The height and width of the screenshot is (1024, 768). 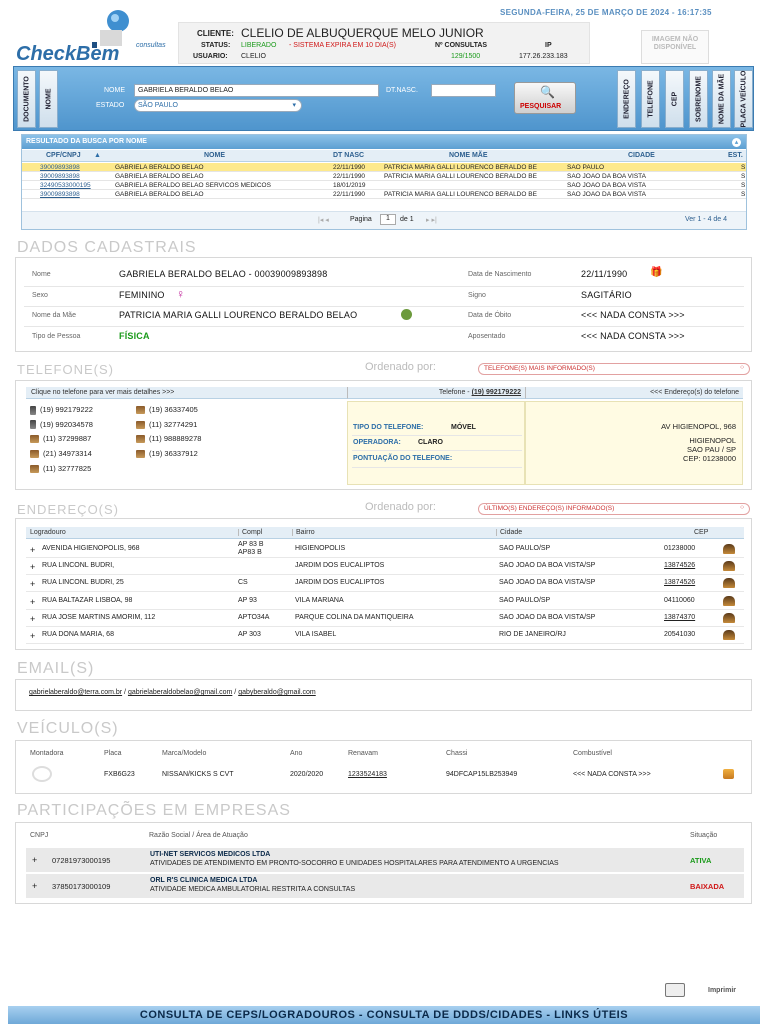 What do you see at coordinates (277, 692) in the screenshot?
I see `email-link: gabyberaldo@gmail.com` at bounding box center [277, 692].